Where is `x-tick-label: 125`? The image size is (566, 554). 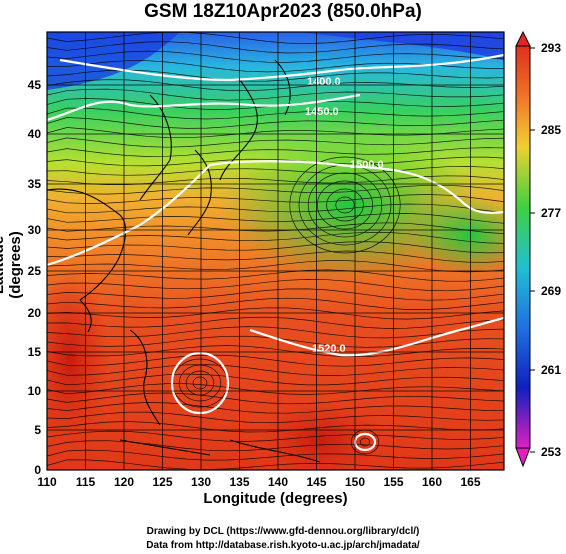
x-tick-label: 125 is located at coordinates (162, 482).